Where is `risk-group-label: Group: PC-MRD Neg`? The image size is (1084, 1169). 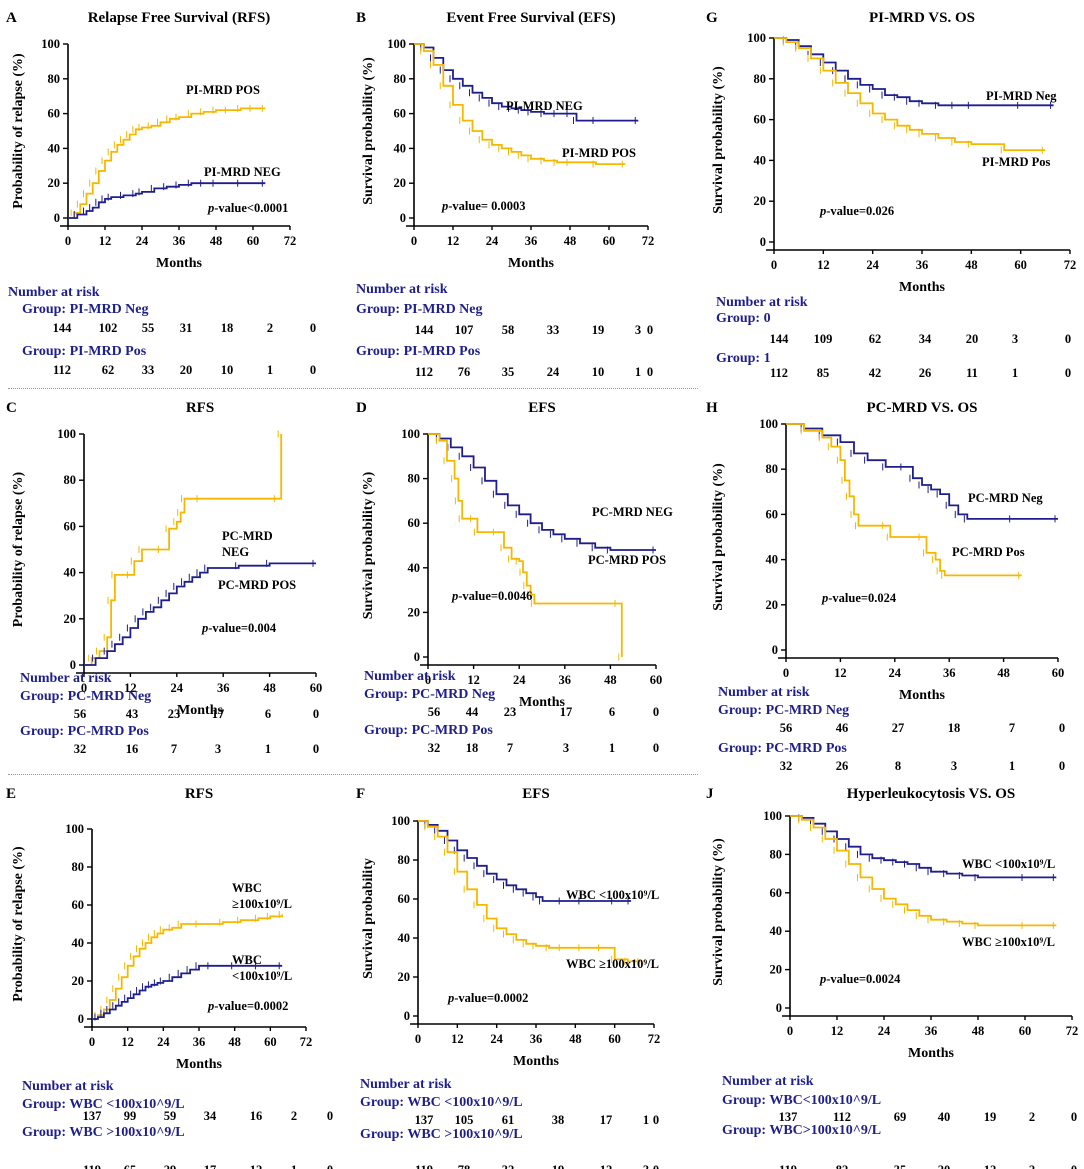 risk-group-label: Group: PC-MRD Neg is located at coordinates (783, 710).